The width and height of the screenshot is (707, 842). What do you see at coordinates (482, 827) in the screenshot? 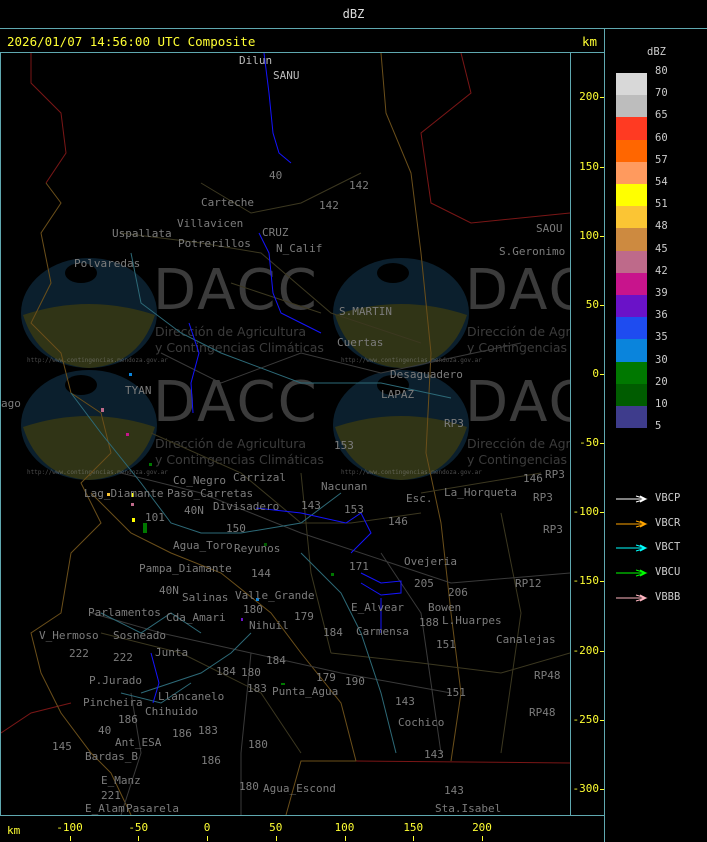
I see `x-tick-label: 200` at bounding box center [482, 827].